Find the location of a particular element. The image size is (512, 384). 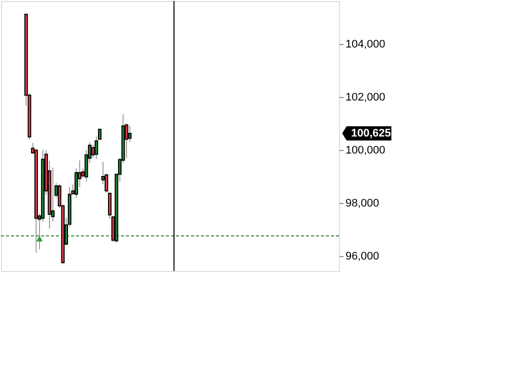

text: 100,625 is located at coordinates (371, 133).